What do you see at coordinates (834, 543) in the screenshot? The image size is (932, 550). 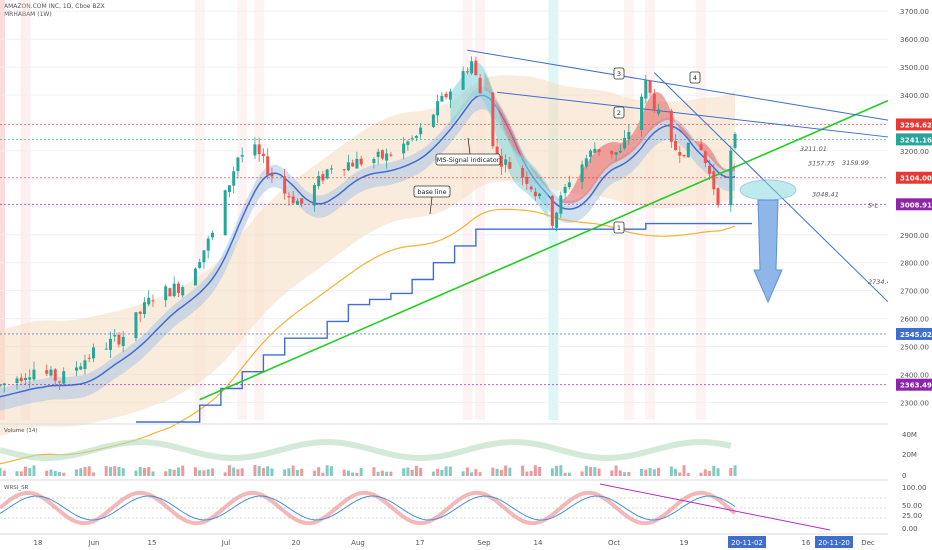 I see `date-badge-label: 20-11-20` at bounding box center [834, 543].